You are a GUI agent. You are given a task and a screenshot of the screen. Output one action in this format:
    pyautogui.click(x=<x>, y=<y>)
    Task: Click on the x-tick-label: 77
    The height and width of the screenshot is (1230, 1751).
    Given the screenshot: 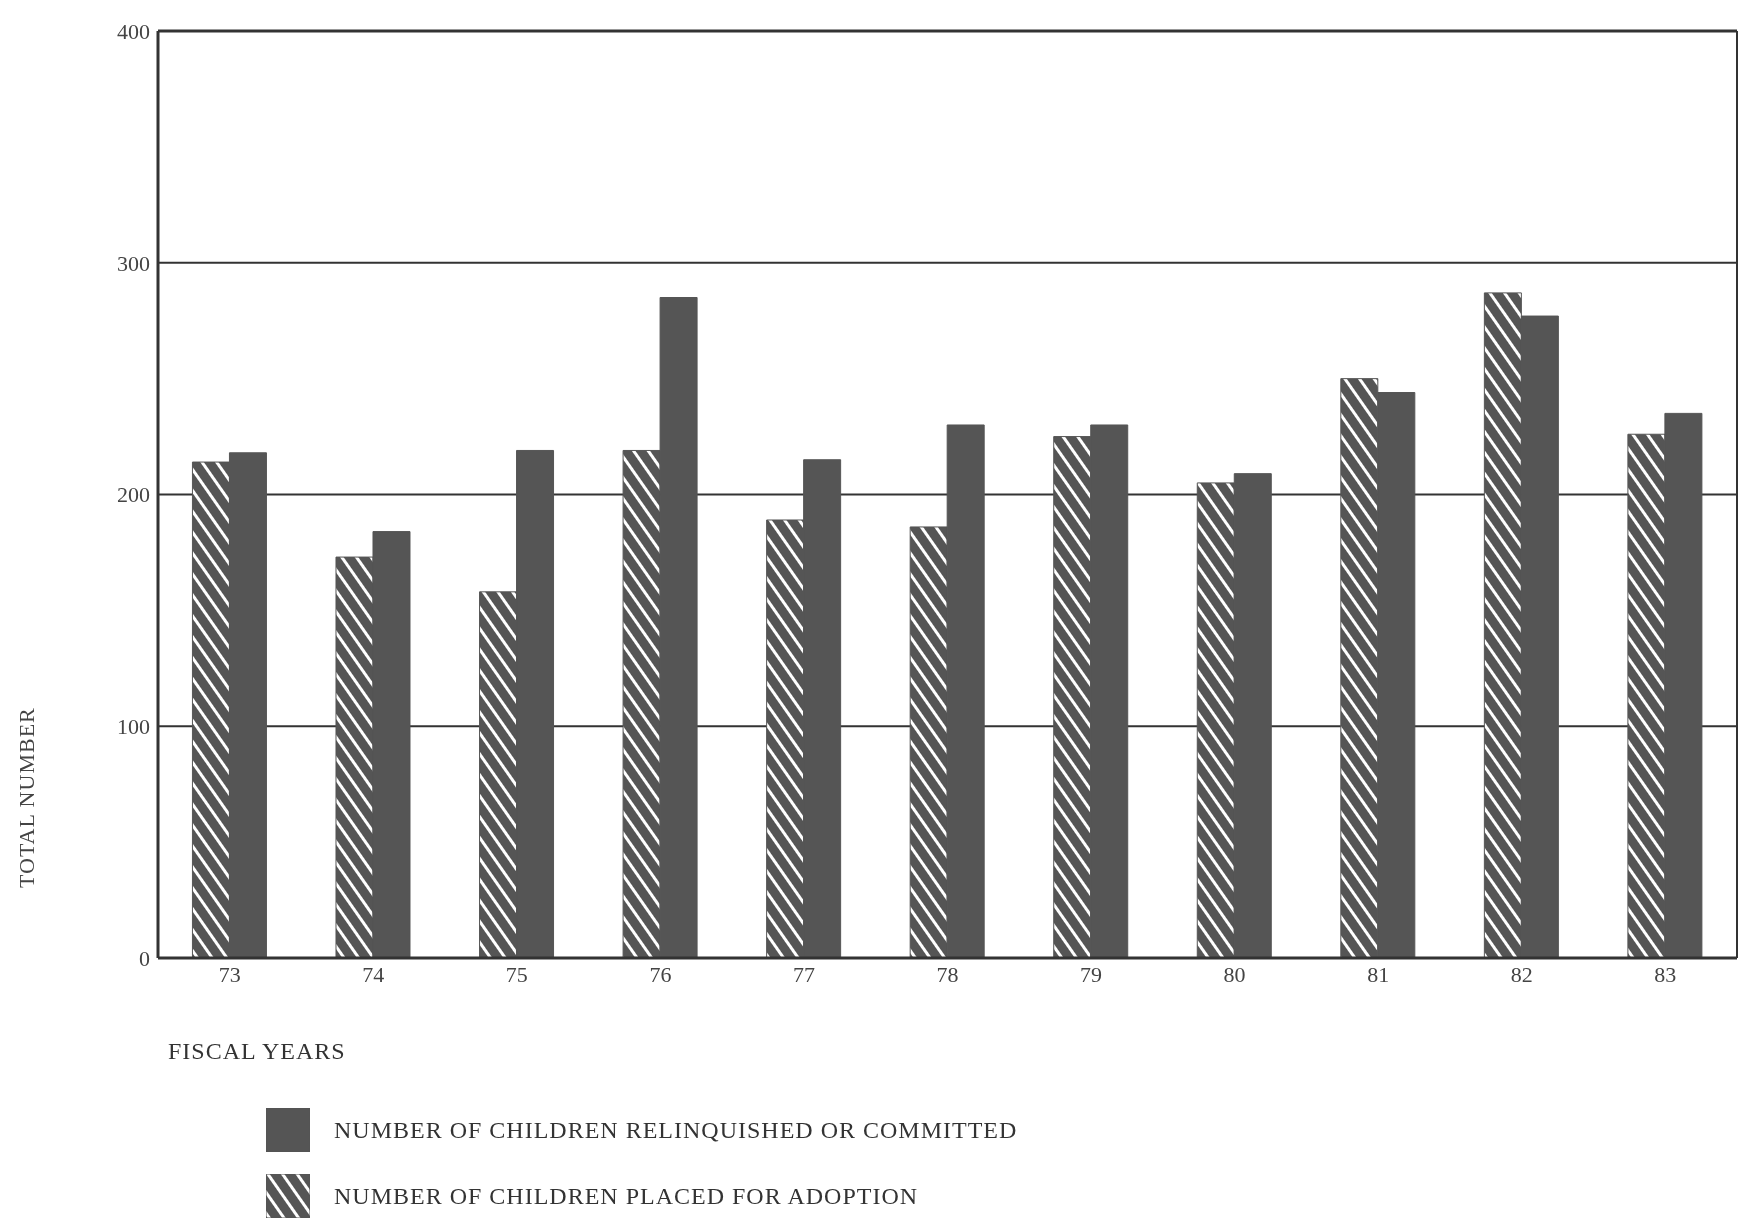 What is the action you would take?
    pyautogui.click(x=803, y=974)
    